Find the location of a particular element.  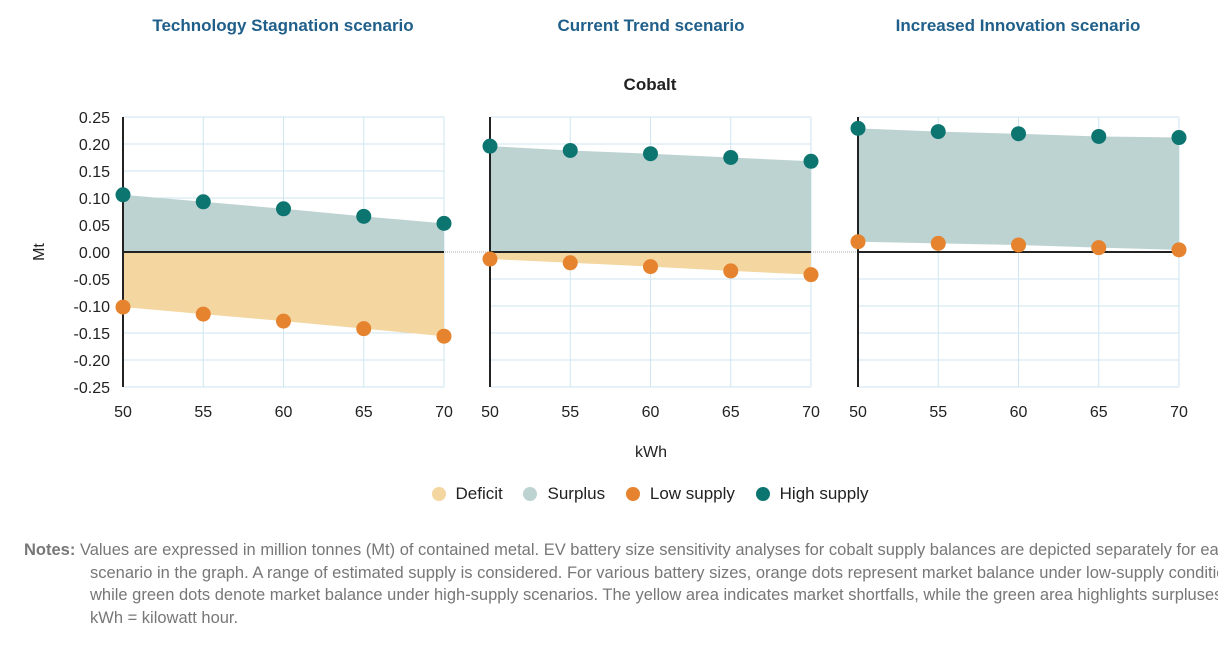

legend-surplus: Surplus is located at coordinates (564, 494).